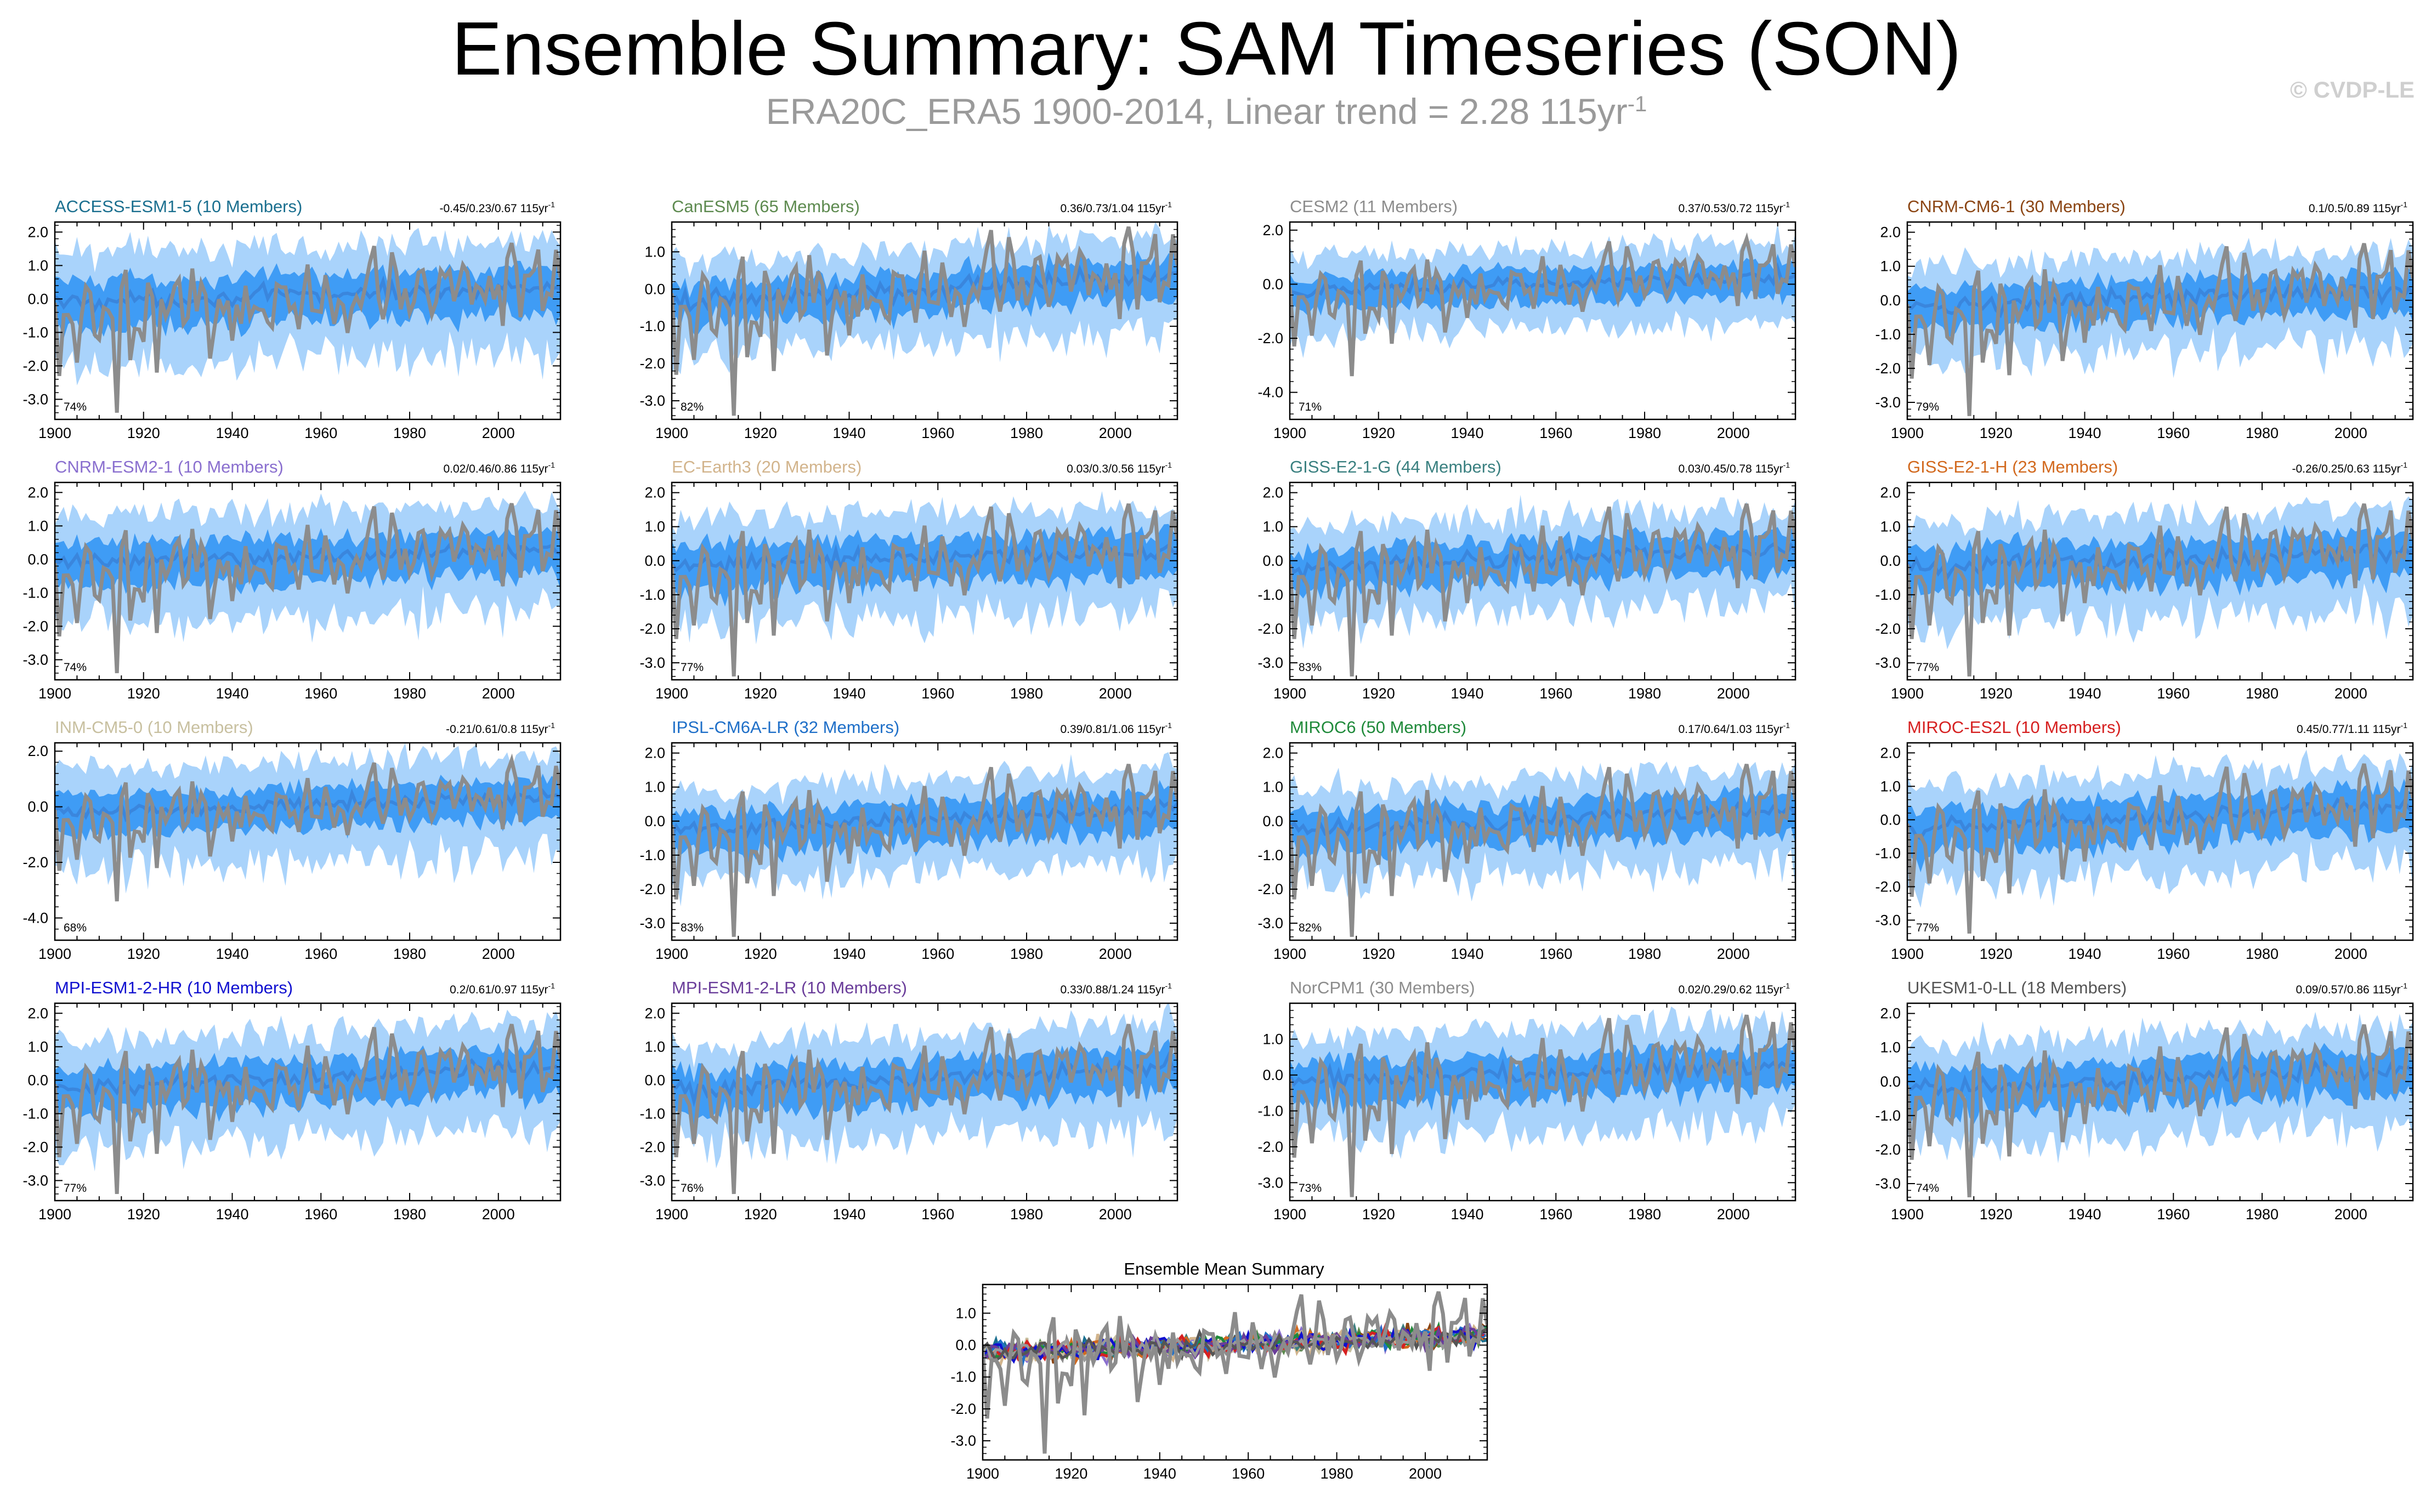 Image resolution: width=2431 pixels, height=1512 pixels. I want to click on trend-label: -0.45/0.23/0.67 115yr-1, so click(497, 207).